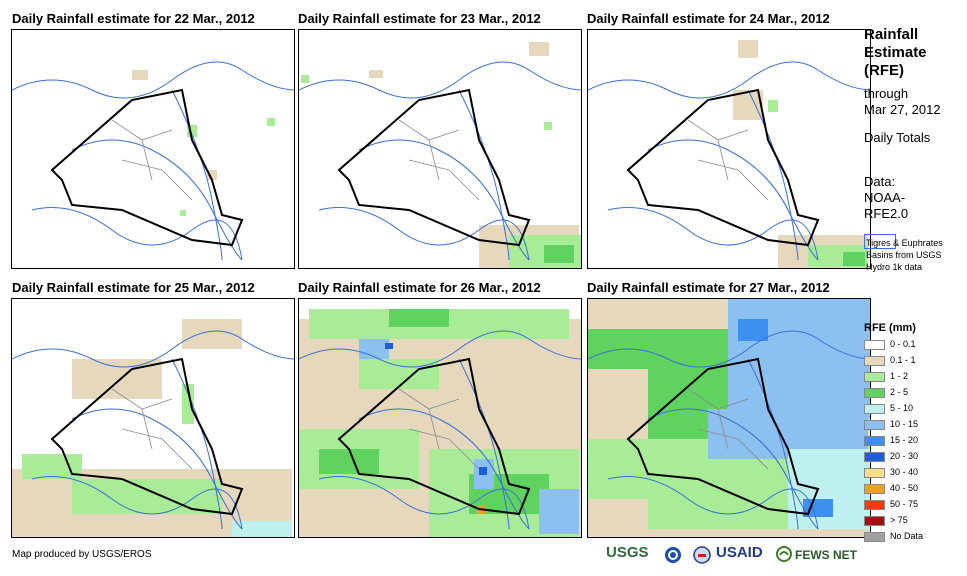 The width and height of the screenshot is (967, 576). Describe the element at coordinates (886, 197) in the screenshot. I see `data-source-label: Data: NOAA-RFE2.0` at that location.